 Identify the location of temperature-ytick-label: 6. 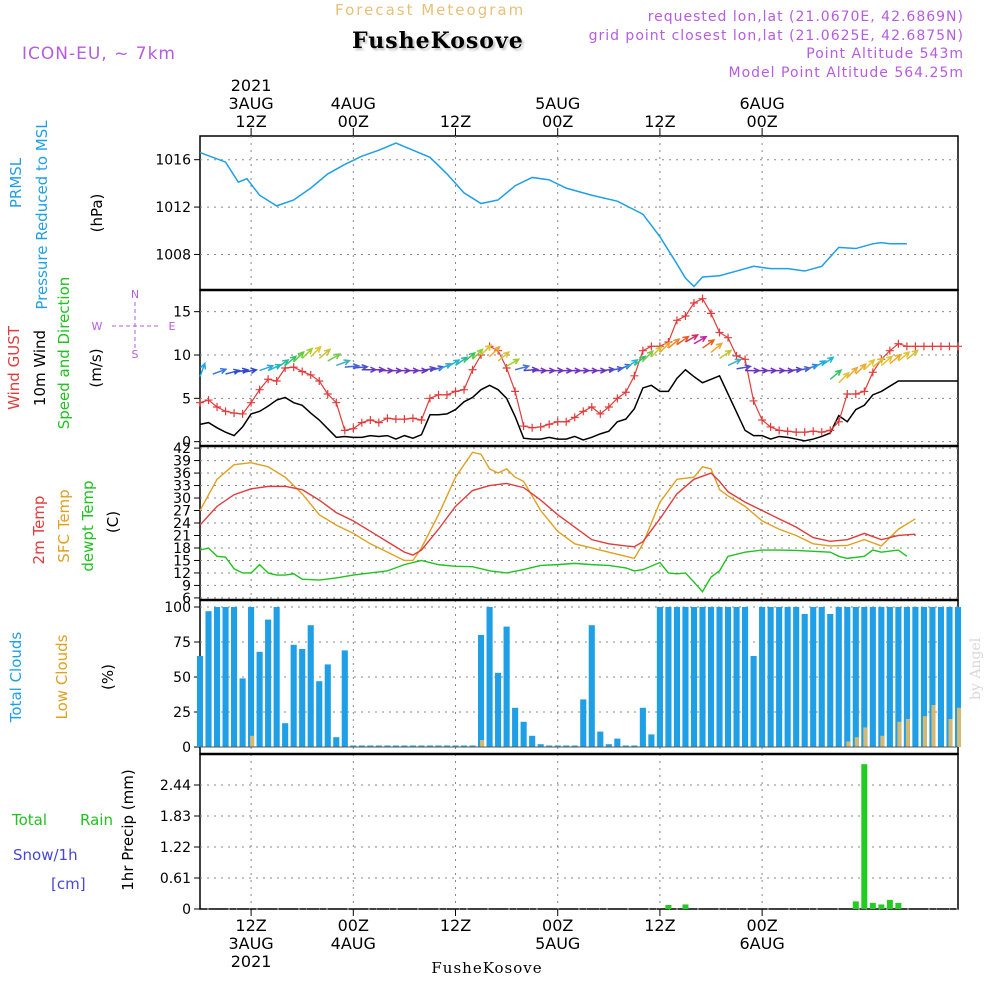
(186, 599).